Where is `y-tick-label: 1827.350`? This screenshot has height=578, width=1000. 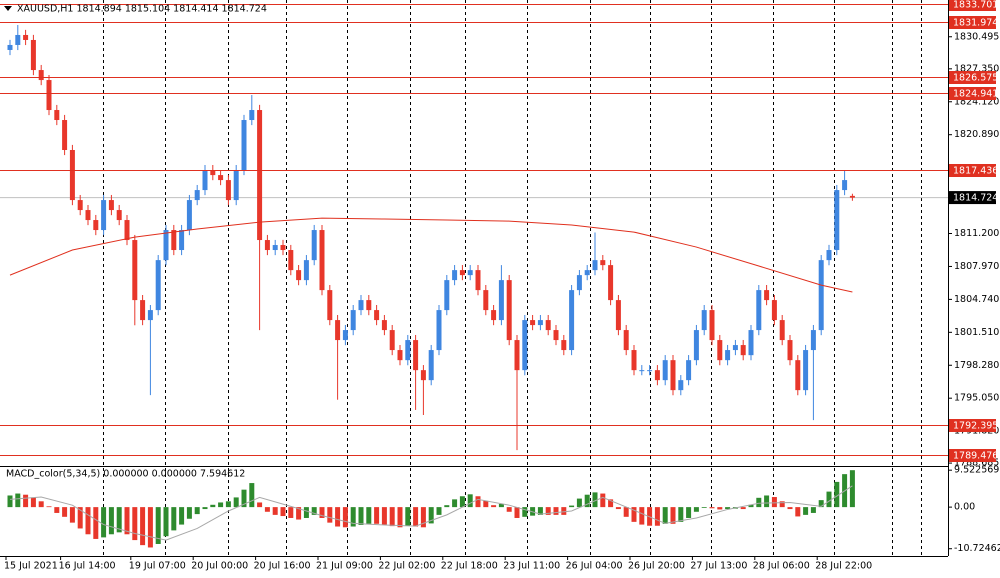
y-tick-label: 1827.350 is located at coordinates (976, 68).